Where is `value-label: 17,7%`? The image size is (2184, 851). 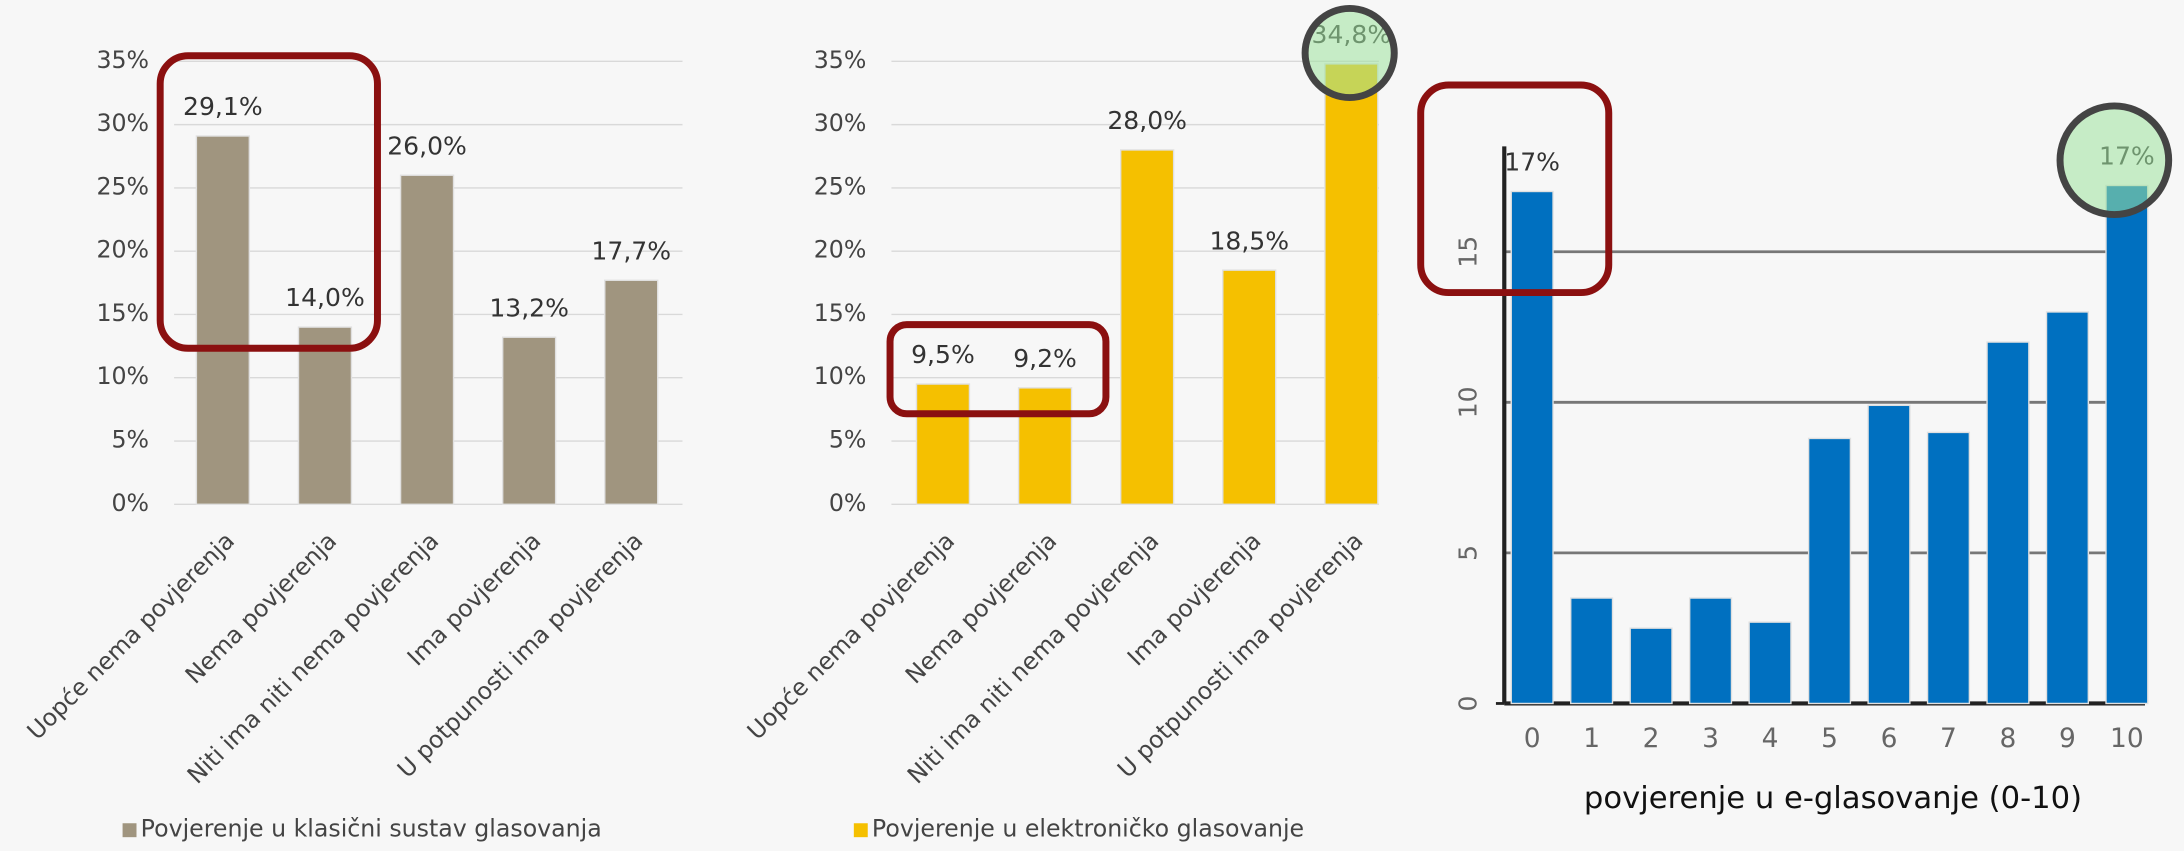
value-label: 17,7% is located at coordinates (631, 250).